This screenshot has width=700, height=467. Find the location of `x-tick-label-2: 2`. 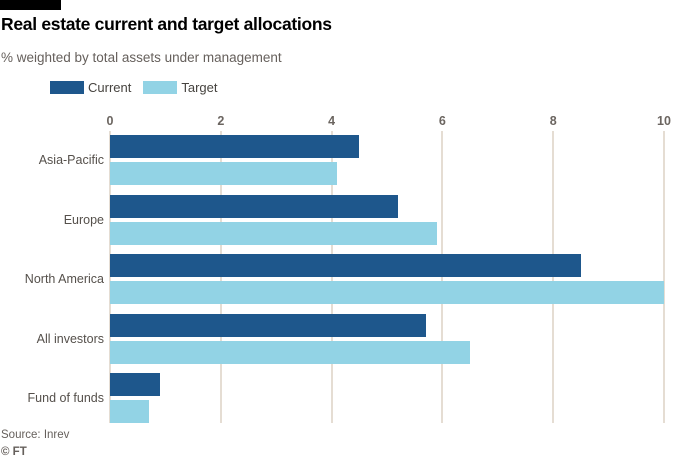

x-tick-label-2: 2 is located at coordinates (221, 121).